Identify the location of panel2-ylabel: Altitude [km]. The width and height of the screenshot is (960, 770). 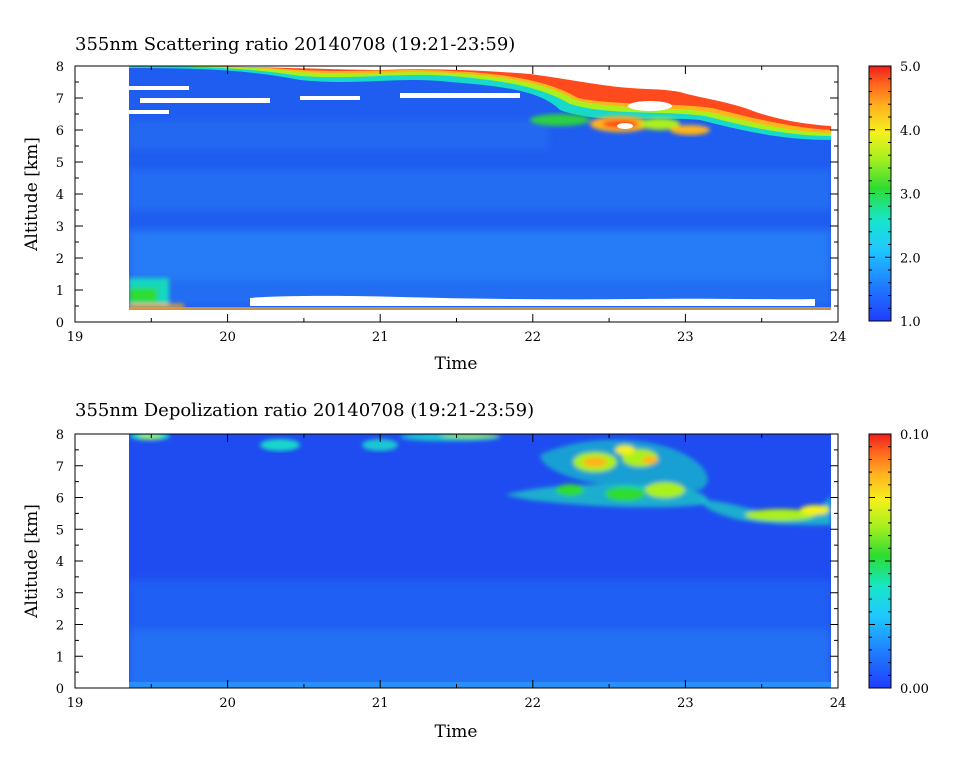
(32, 561).